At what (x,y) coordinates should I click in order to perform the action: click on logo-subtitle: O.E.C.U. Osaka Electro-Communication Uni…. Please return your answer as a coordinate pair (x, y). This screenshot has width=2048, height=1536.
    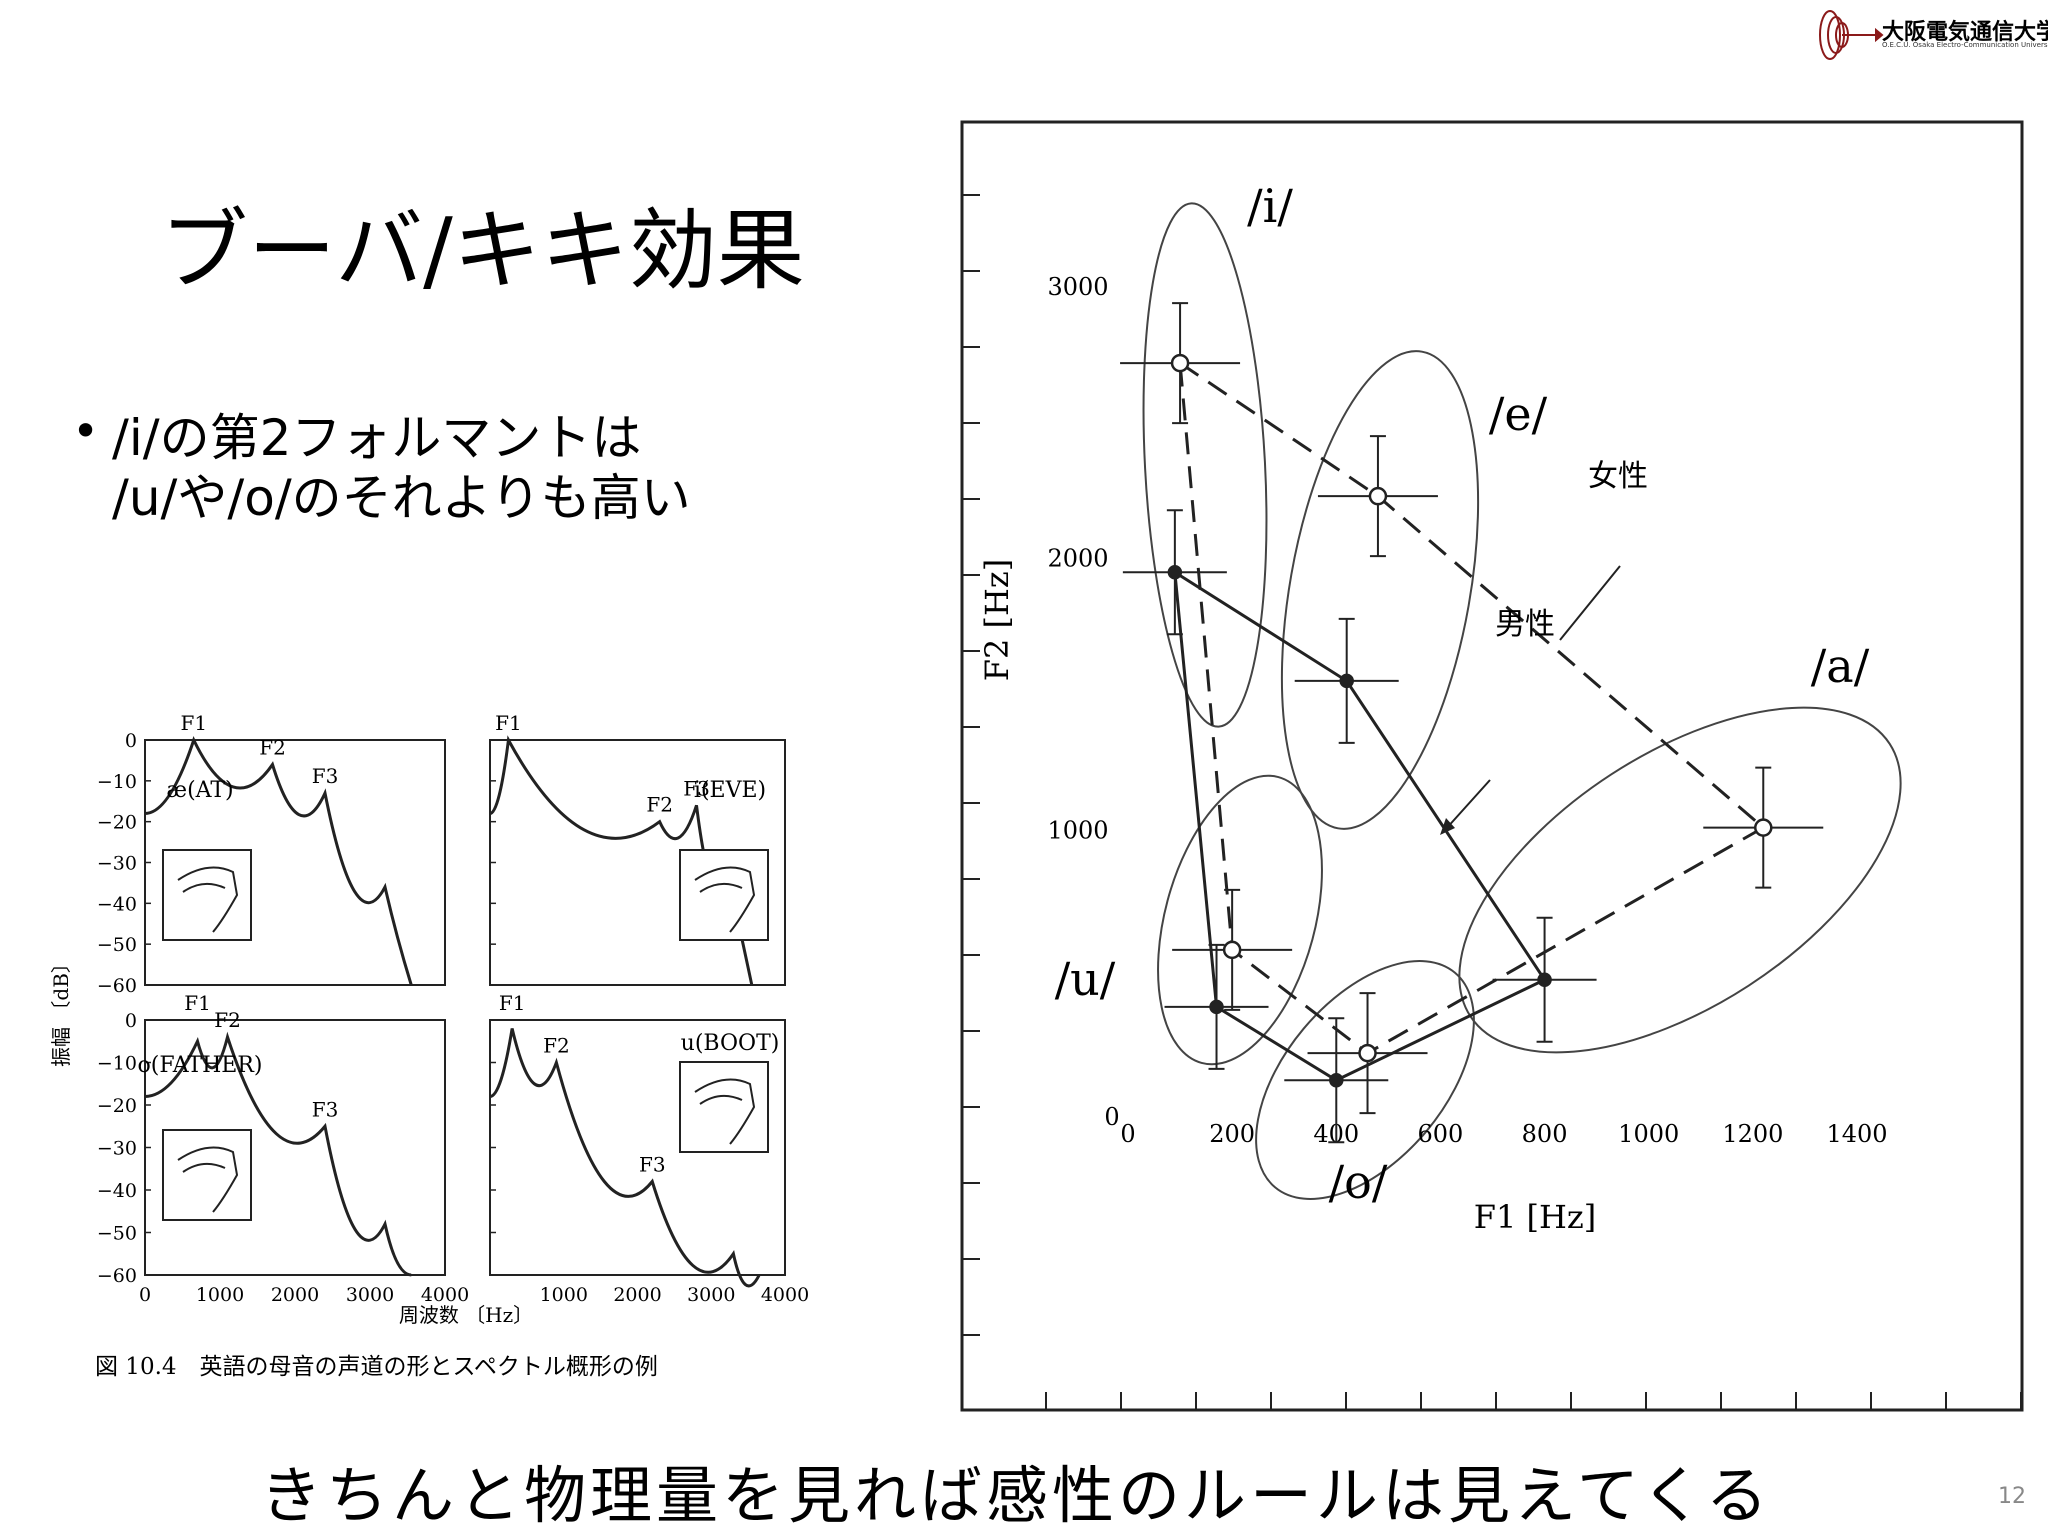
    Looking at the image, I should click on (1965, 45).